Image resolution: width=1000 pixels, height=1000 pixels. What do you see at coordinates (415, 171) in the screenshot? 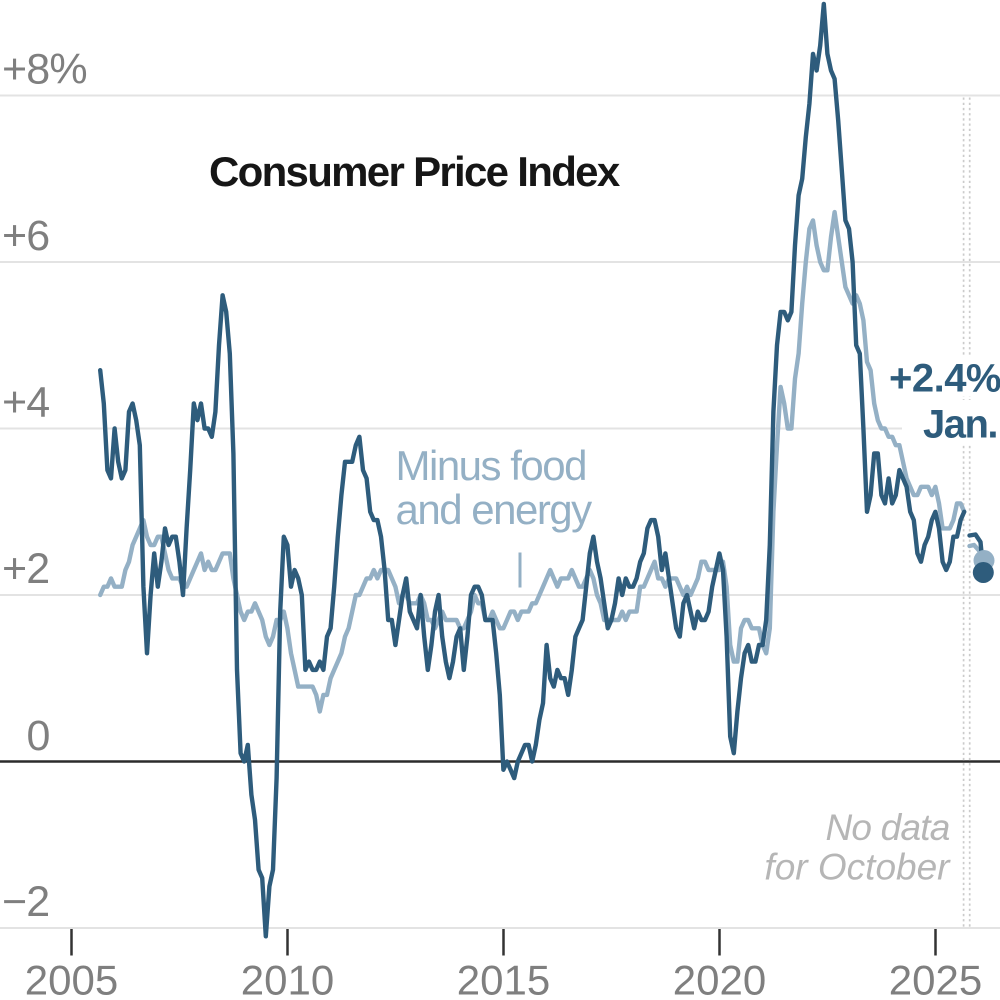
I see `svg-text: Consumer Price Index` at bounding box center [415, 171].